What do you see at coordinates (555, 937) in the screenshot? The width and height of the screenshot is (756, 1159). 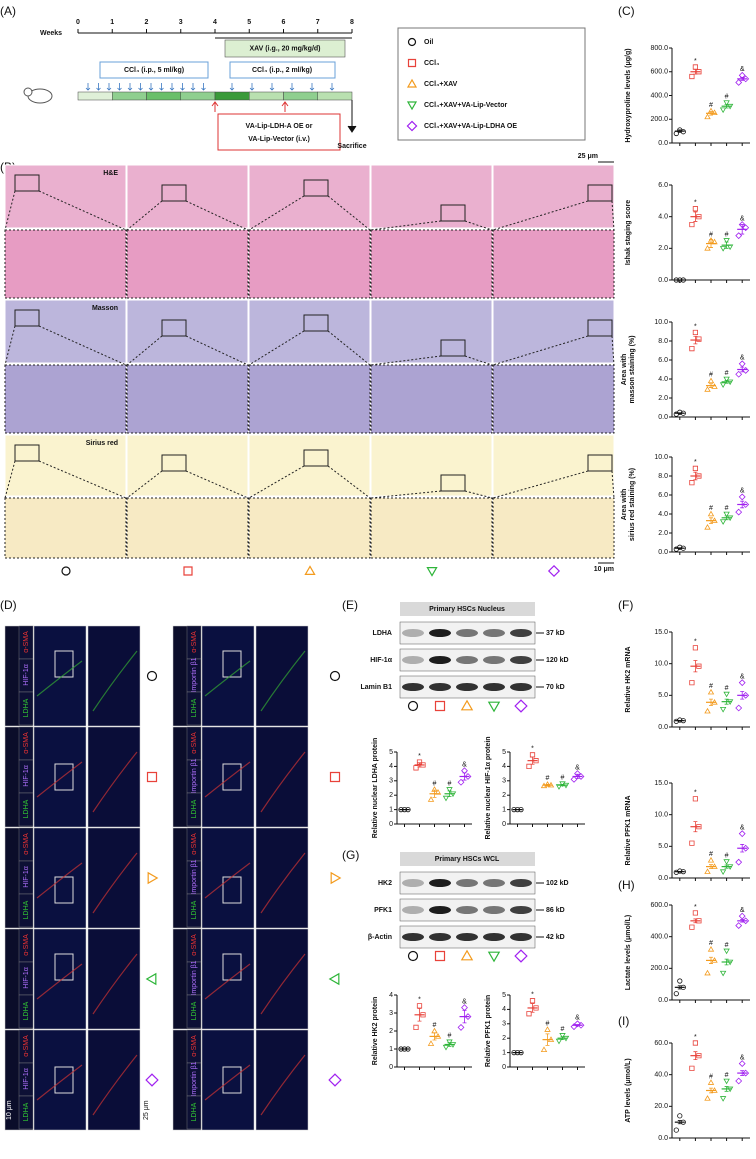 I see `size-label: 42 kD` at bounding box center [555, 937].